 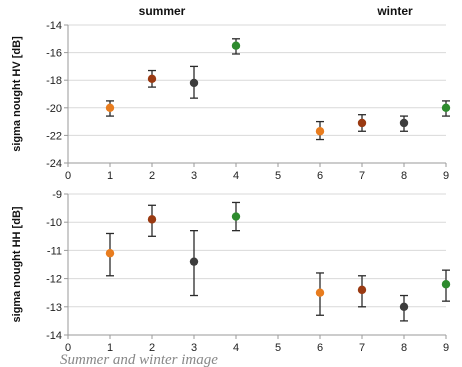 I want to click on hv-x-tick-label: 1, so click(x=110, y=176).